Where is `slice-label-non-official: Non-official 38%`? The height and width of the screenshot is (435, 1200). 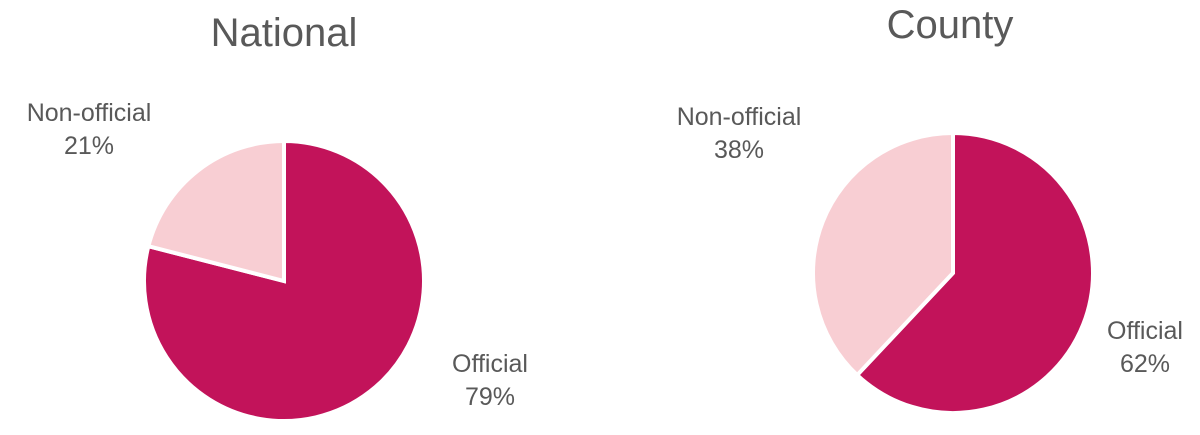
slice-label-non-official: Non-official 38% is located at coordinates (739, 134).